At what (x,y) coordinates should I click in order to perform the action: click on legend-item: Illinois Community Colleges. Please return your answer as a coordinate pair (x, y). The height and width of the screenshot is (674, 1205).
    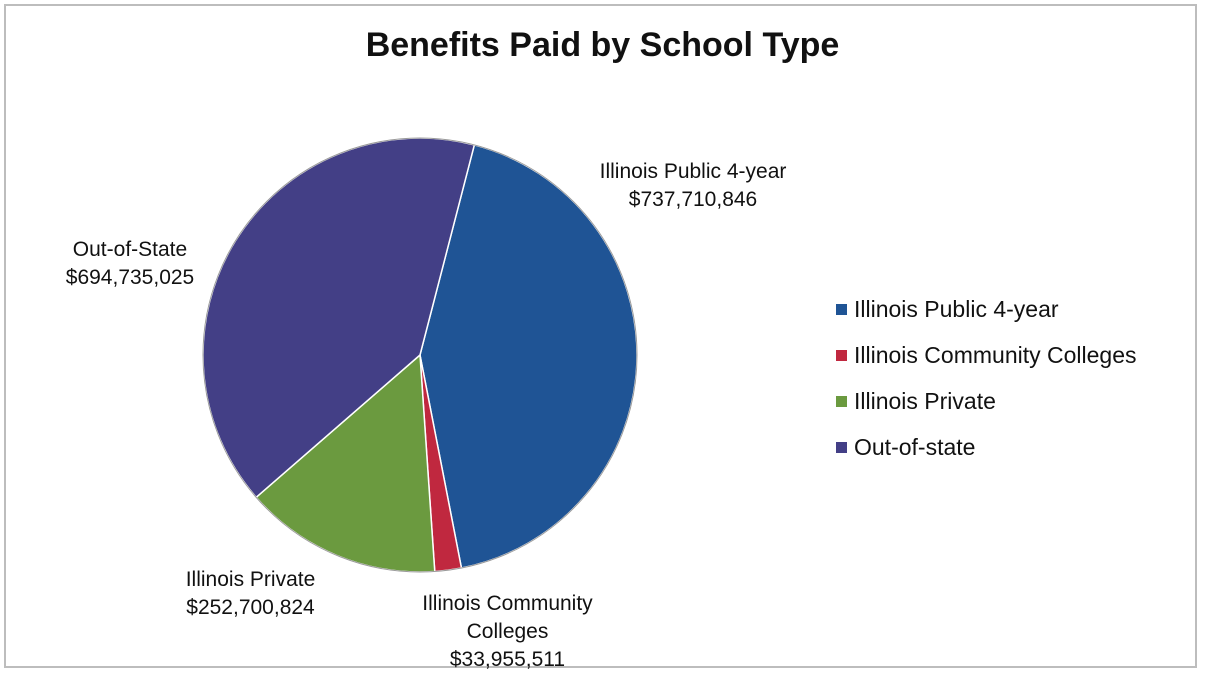
    Looking at the image, I should click on (986, 355).